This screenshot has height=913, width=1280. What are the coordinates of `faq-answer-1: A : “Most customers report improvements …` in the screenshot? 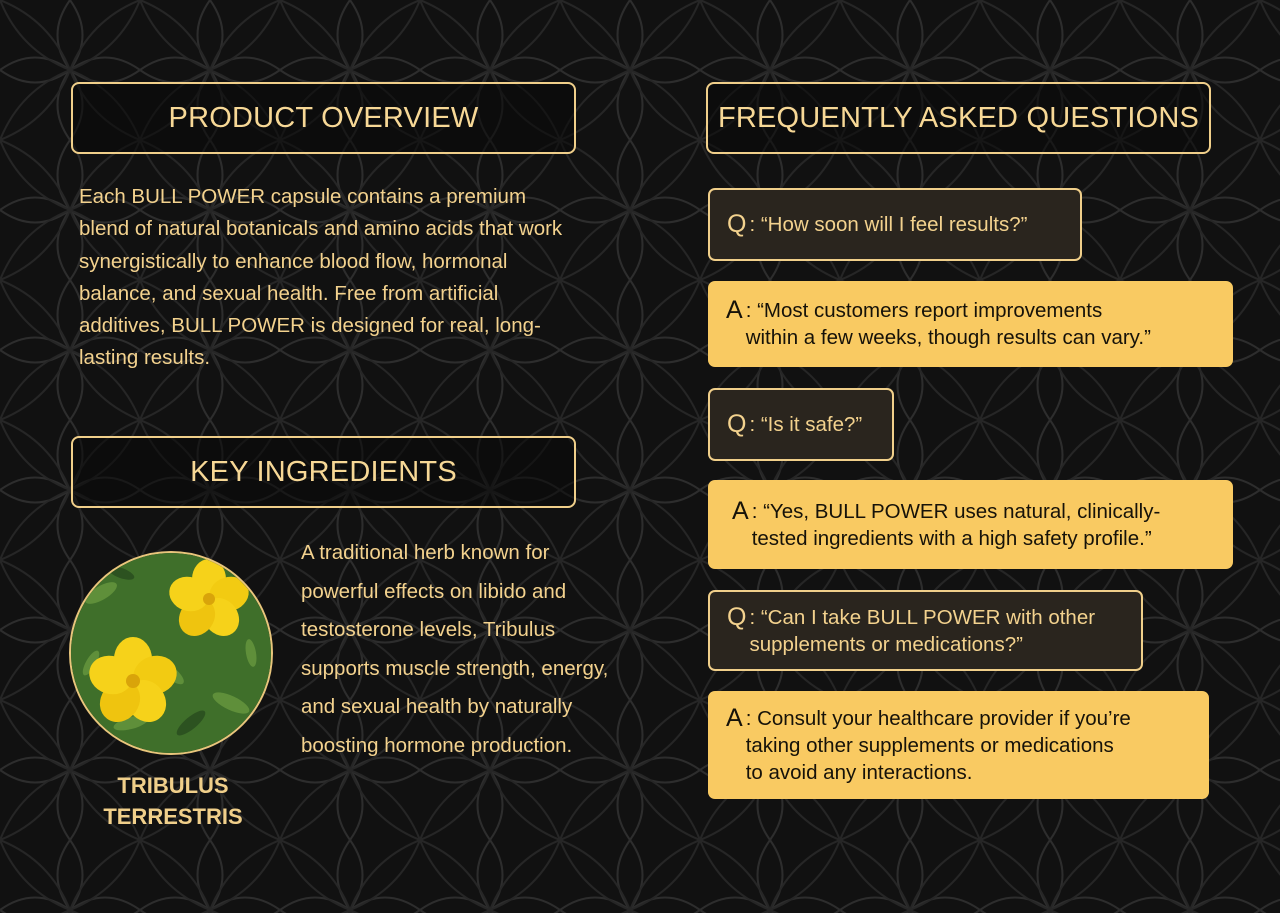 It's located at (970, 324).